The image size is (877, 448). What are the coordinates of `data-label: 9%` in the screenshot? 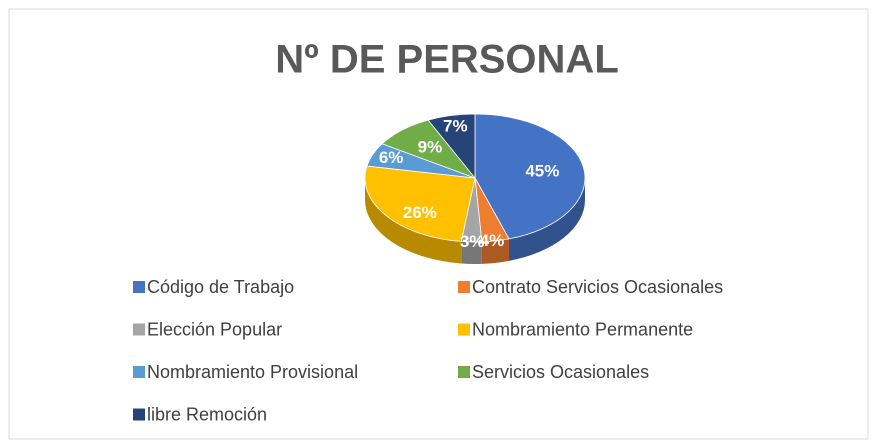 It's located at (430, 147).